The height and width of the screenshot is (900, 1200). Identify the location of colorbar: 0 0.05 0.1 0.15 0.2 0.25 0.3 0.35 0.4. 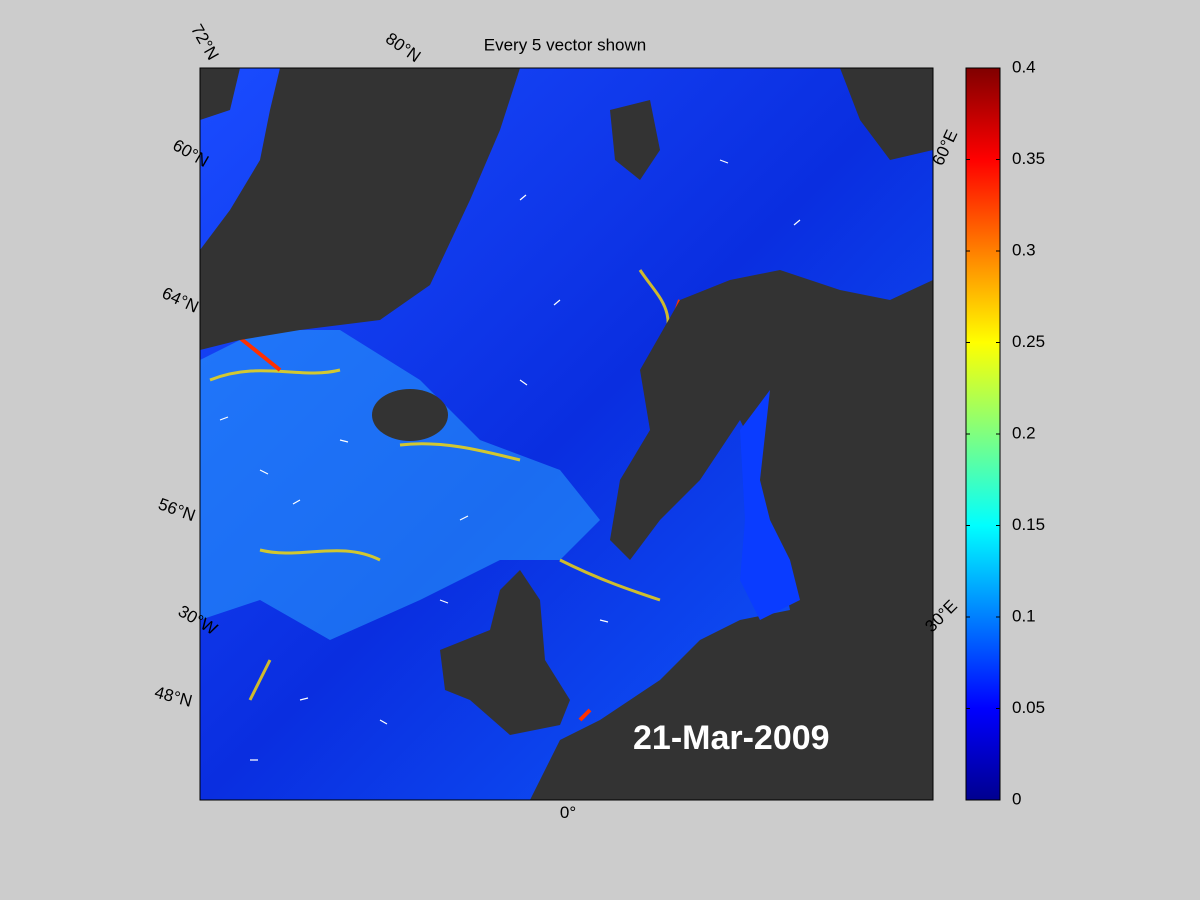
(1005, 432).